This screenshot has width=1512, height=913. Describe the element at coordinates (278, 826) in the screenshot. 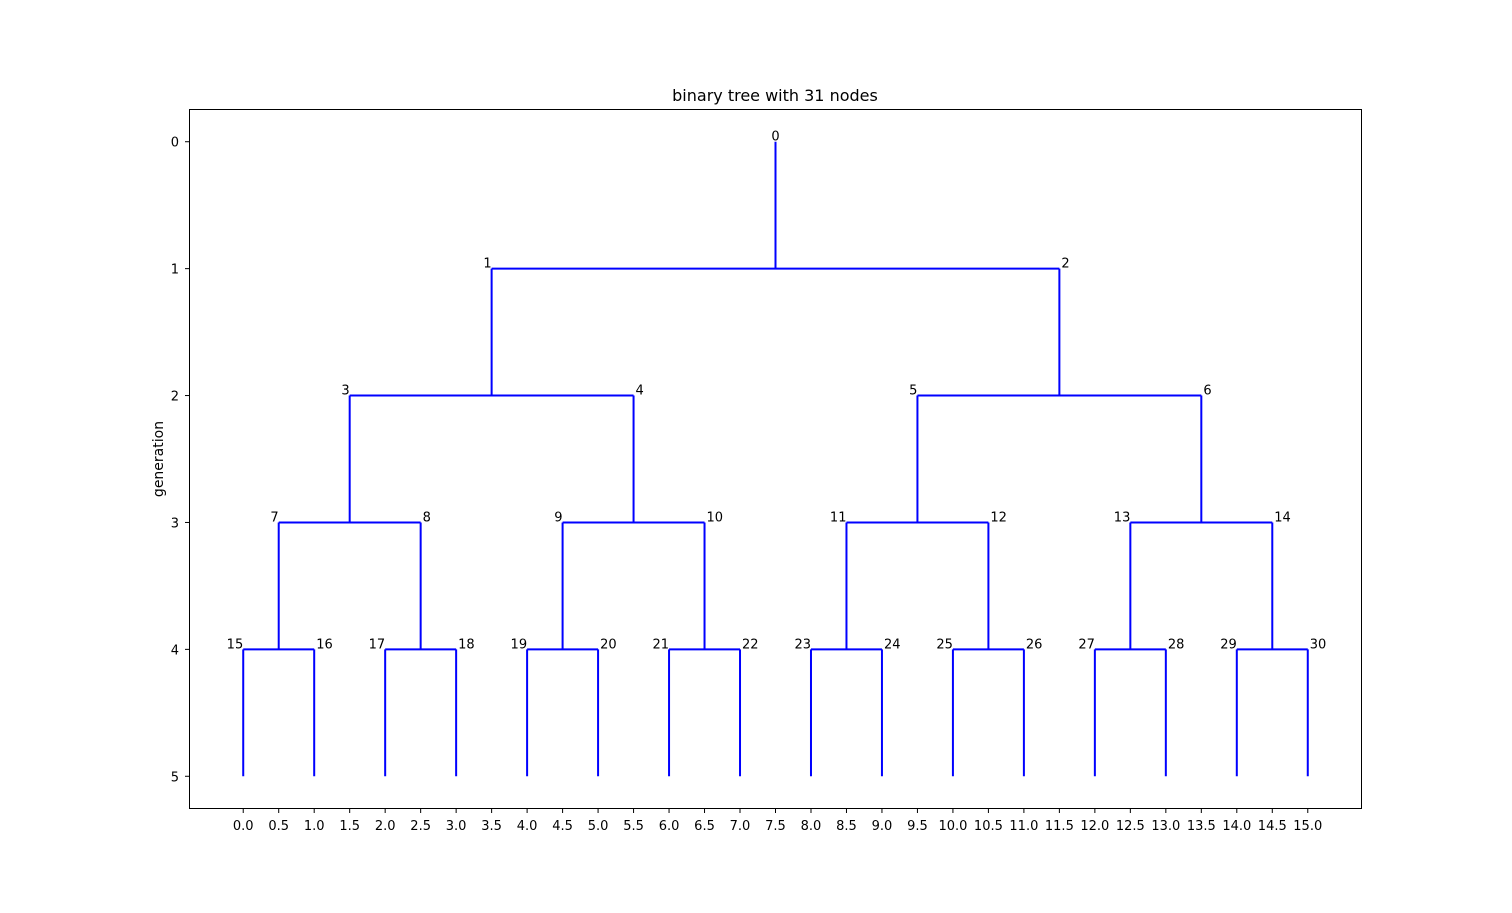

I see `x-tick-label-0.5: 0.5` at that location.